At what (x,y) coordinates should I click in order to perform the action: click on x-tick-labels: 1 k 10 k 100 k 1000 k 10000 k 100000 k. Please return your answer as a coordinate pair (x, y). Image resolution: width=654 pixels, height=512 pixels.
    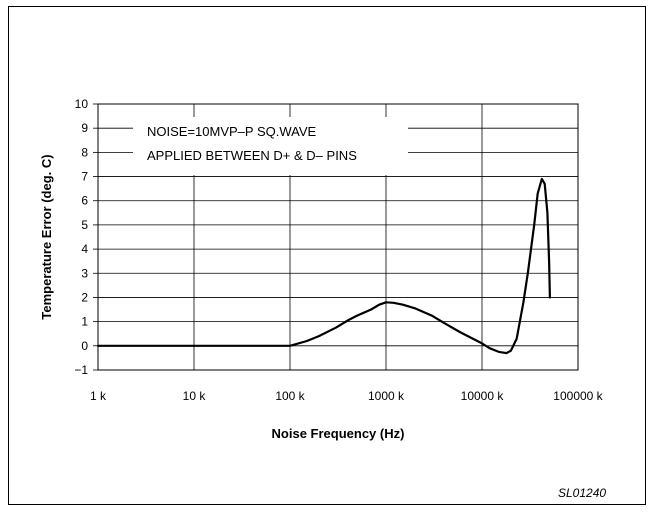
    Looking at the image, I should click on (347, 396).